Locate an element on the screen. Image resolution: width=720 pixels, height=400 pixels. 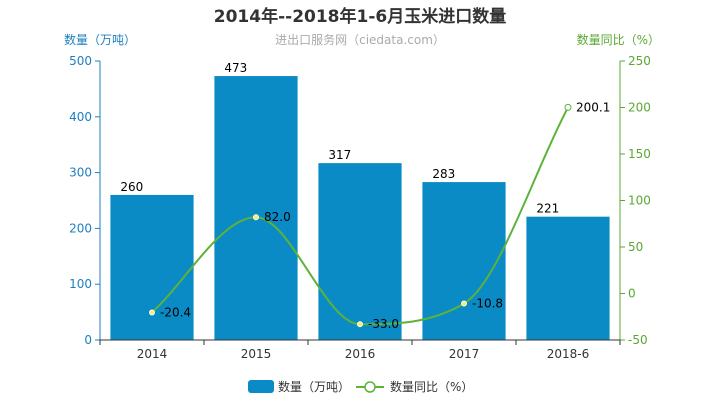
chart-title: 2014年--2018年1-6月玉米进口数量 is located at coordinates (360, 16).